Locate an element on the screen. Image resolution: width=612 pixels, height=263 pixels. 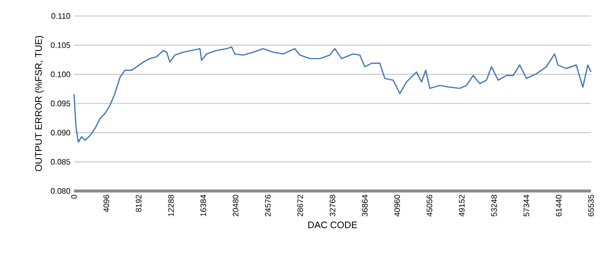
y-axis-title: OUTPUT ERROR (%FSR, TUE) is located at coordinates (39, 104).